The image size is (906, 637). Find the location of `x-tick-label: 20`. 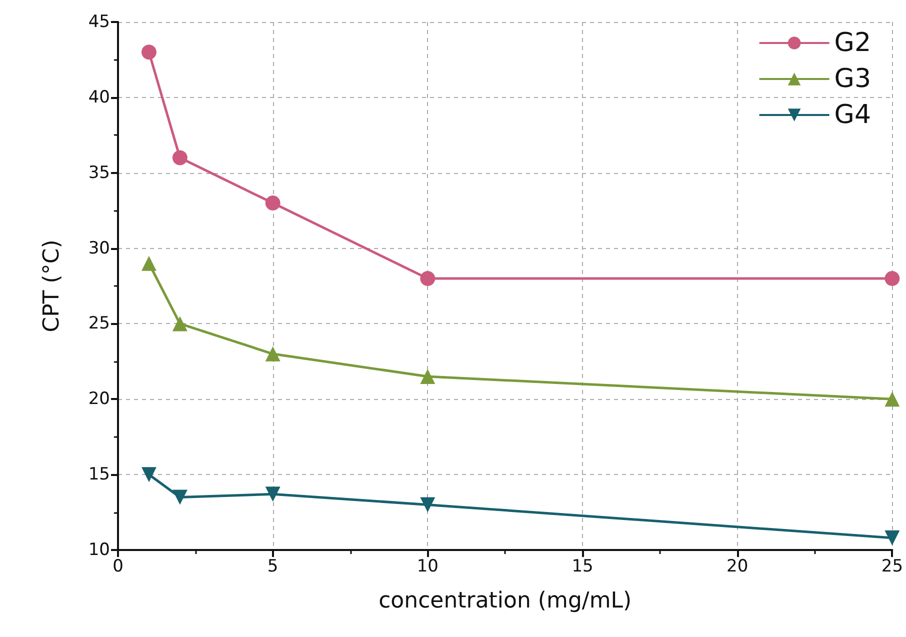

x-tick-label: 20 is located at coordinates (737, 566).